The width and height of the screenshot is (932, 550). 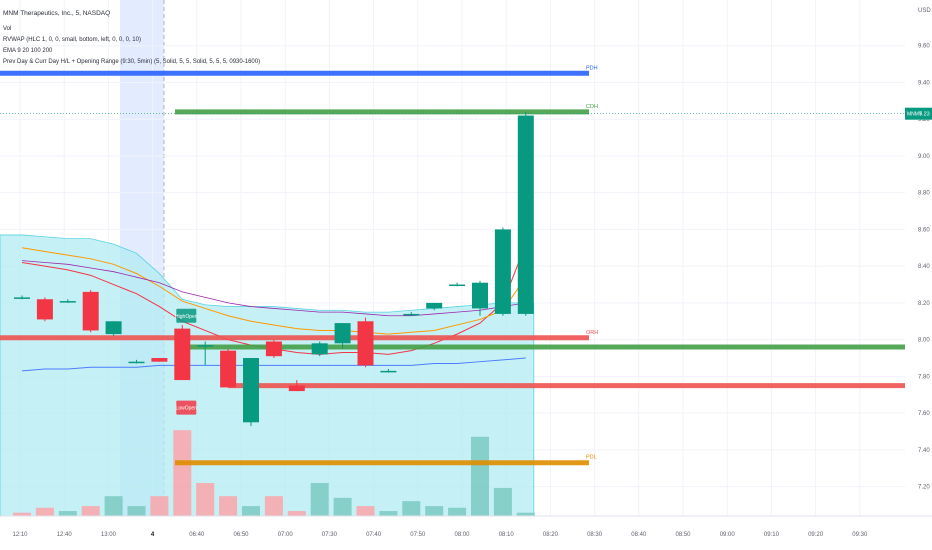 I want to click on level-label-pdh: PDH, so click(x=592, y=68).